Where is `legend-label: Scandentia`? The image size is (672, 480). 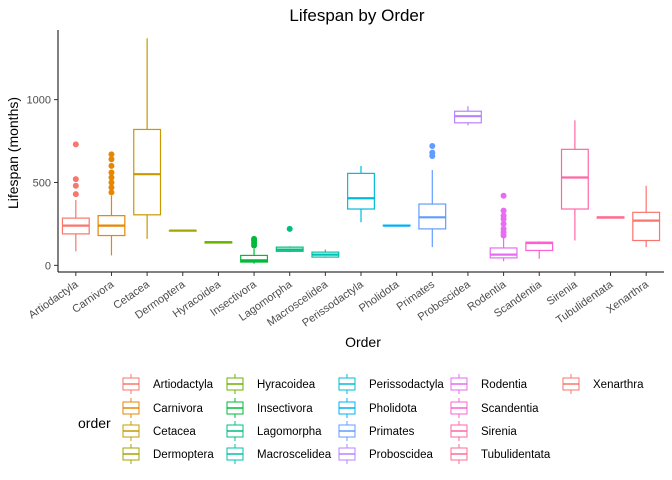
legend-label: Scandentia is located at coordinates (510, 409).